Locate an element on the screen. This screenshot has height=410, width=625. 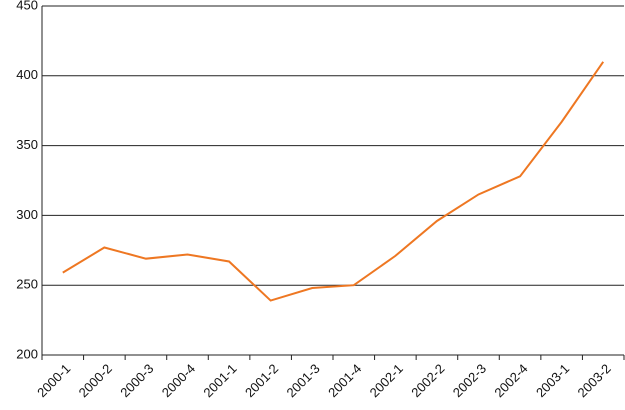
y-tick-label: 400 is located at coordinates (27, 74).